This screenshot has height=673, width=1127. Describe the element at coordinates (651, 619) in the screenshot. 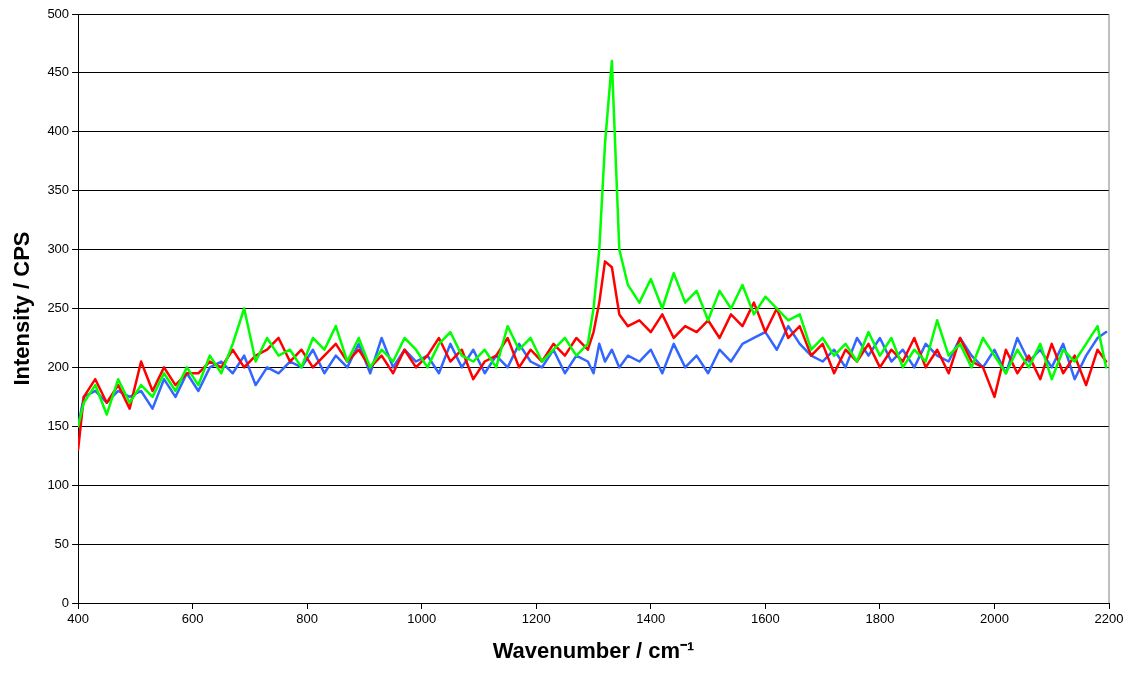

I see `x-tick-label: 1400` at that location.